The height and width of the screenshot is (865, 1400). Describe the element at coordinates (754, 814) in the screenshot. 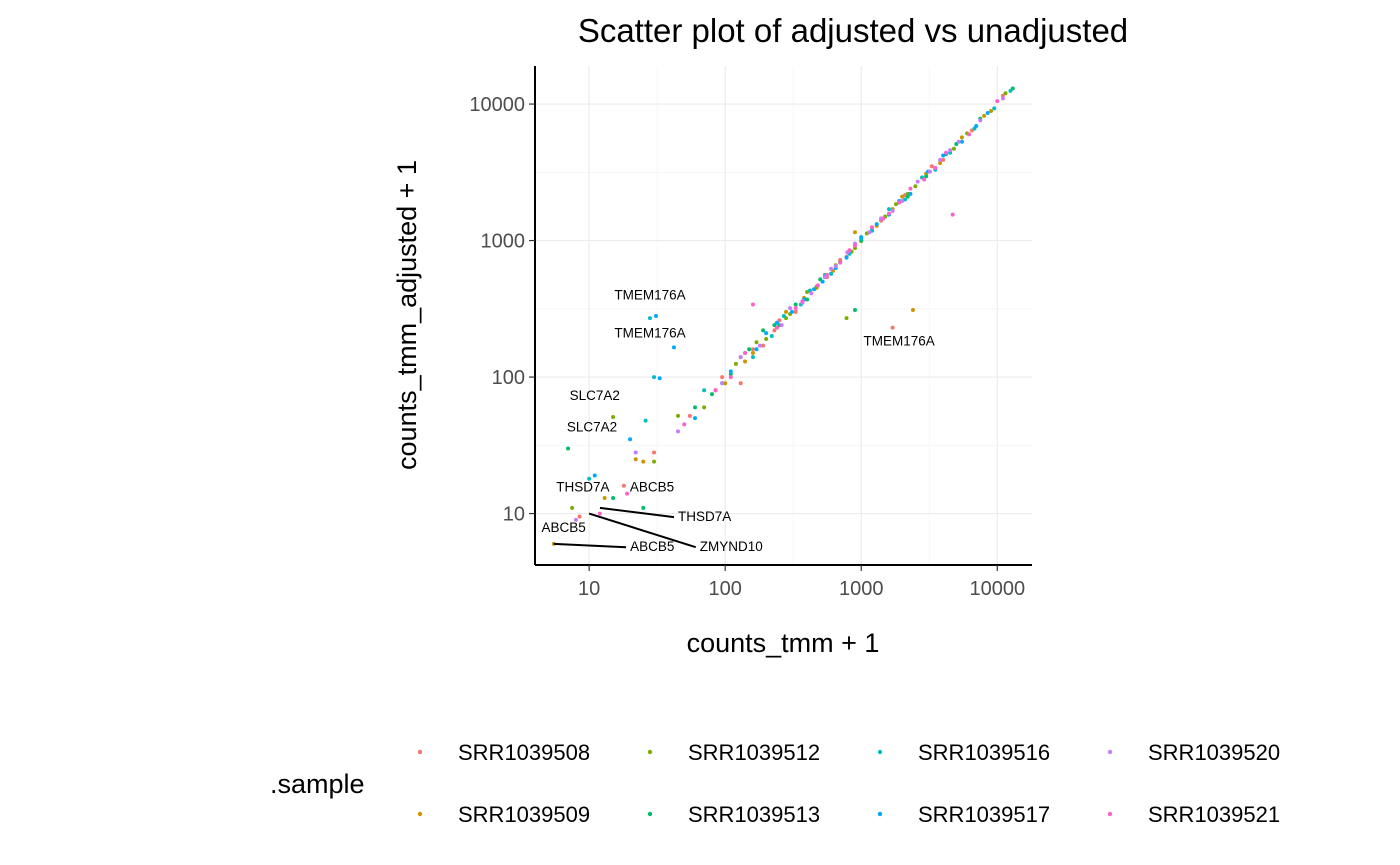

I see `legend-label: SRR1039513` at that location.